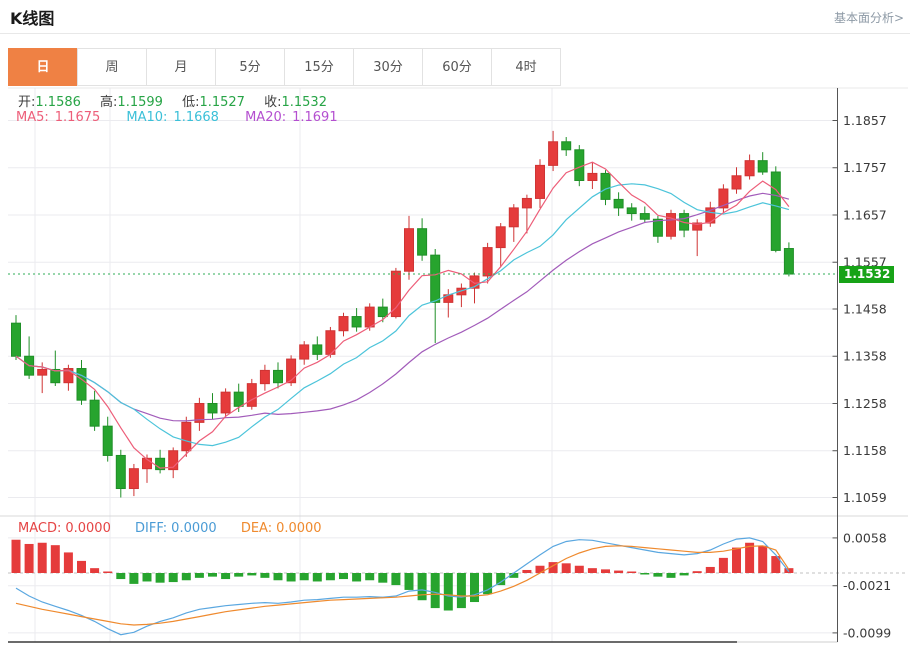 The width and height of the screenshot is (910, 645). What do you see at coordinates (27, 102) in the screenshot?
I see `open-label: 开:` at bounding box center [27, 102].